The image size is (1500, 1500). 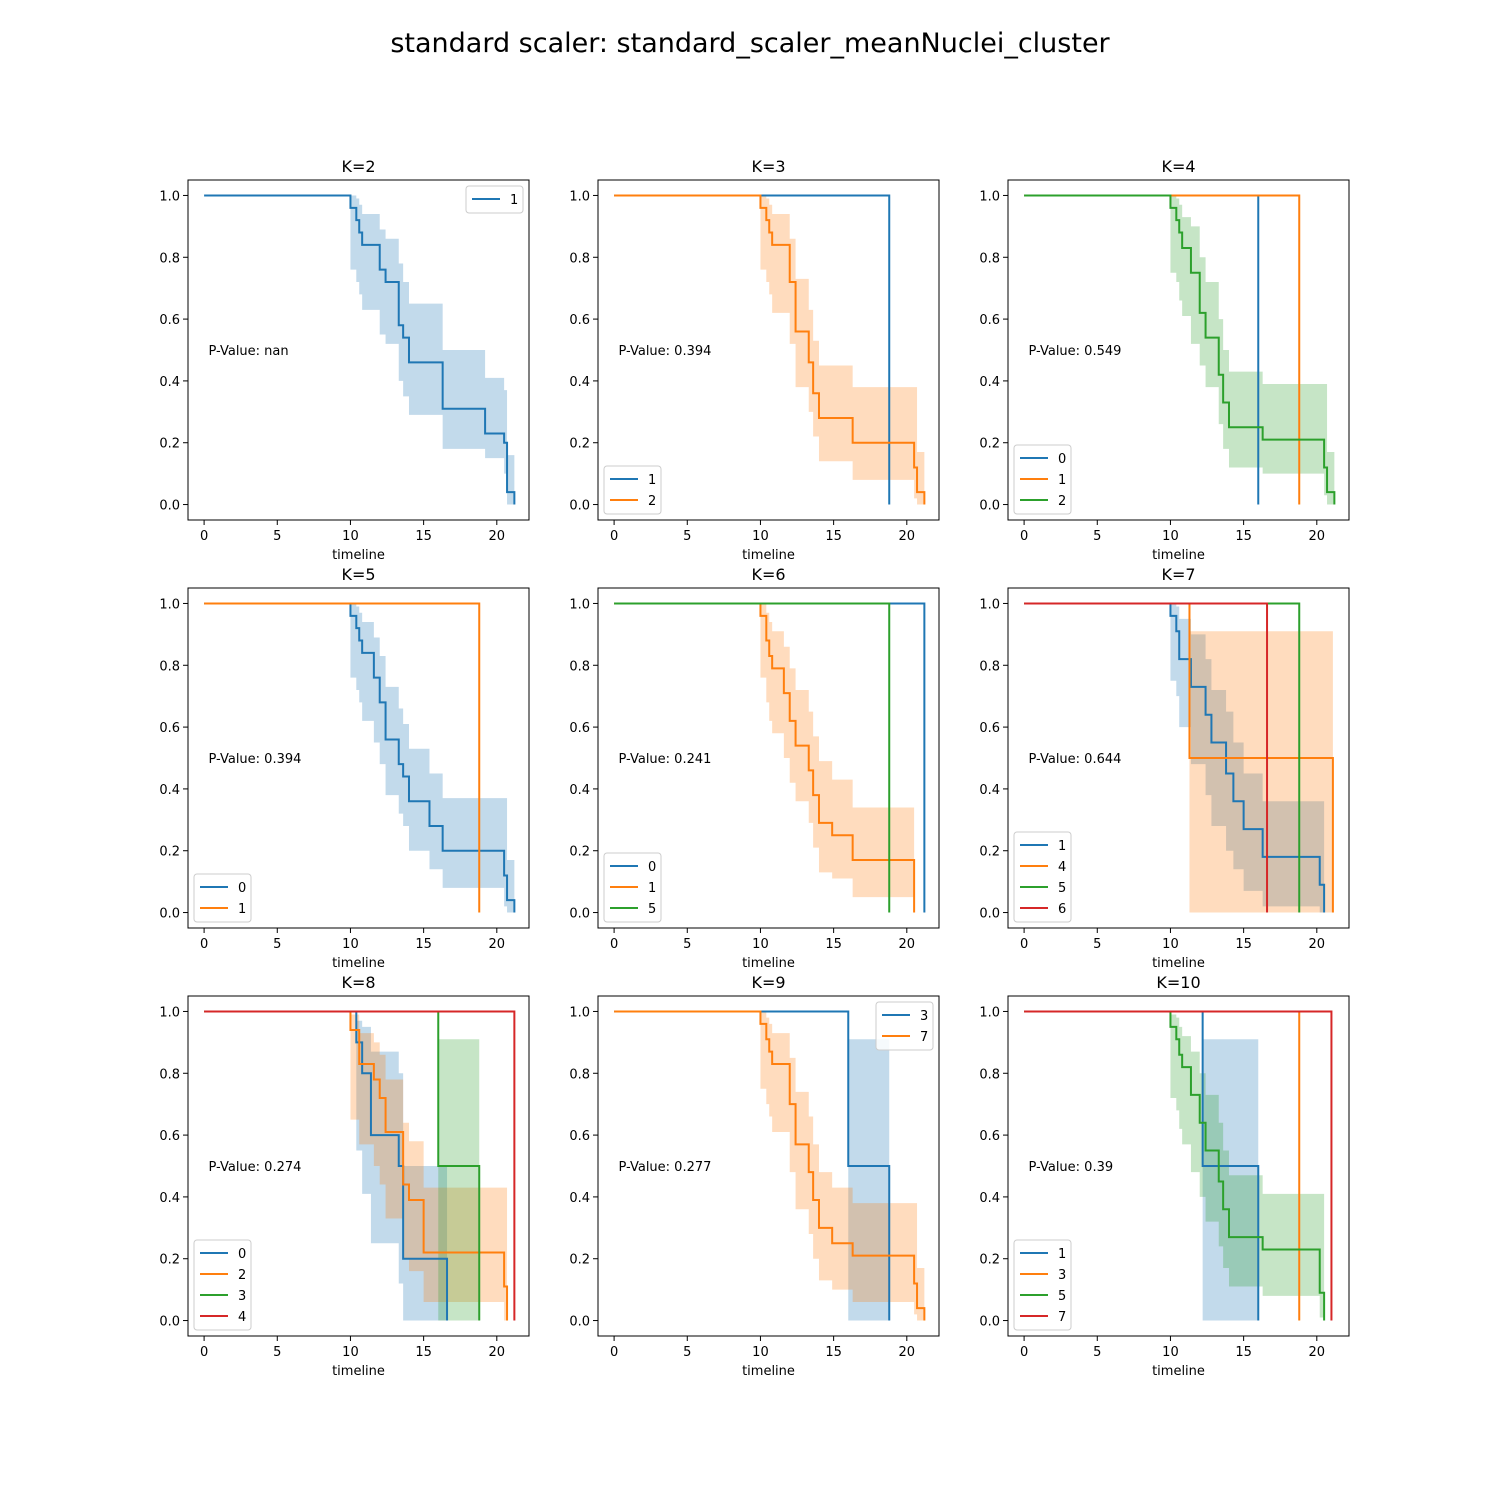 I want to click on legend: 12, so click(x=632, y=490).